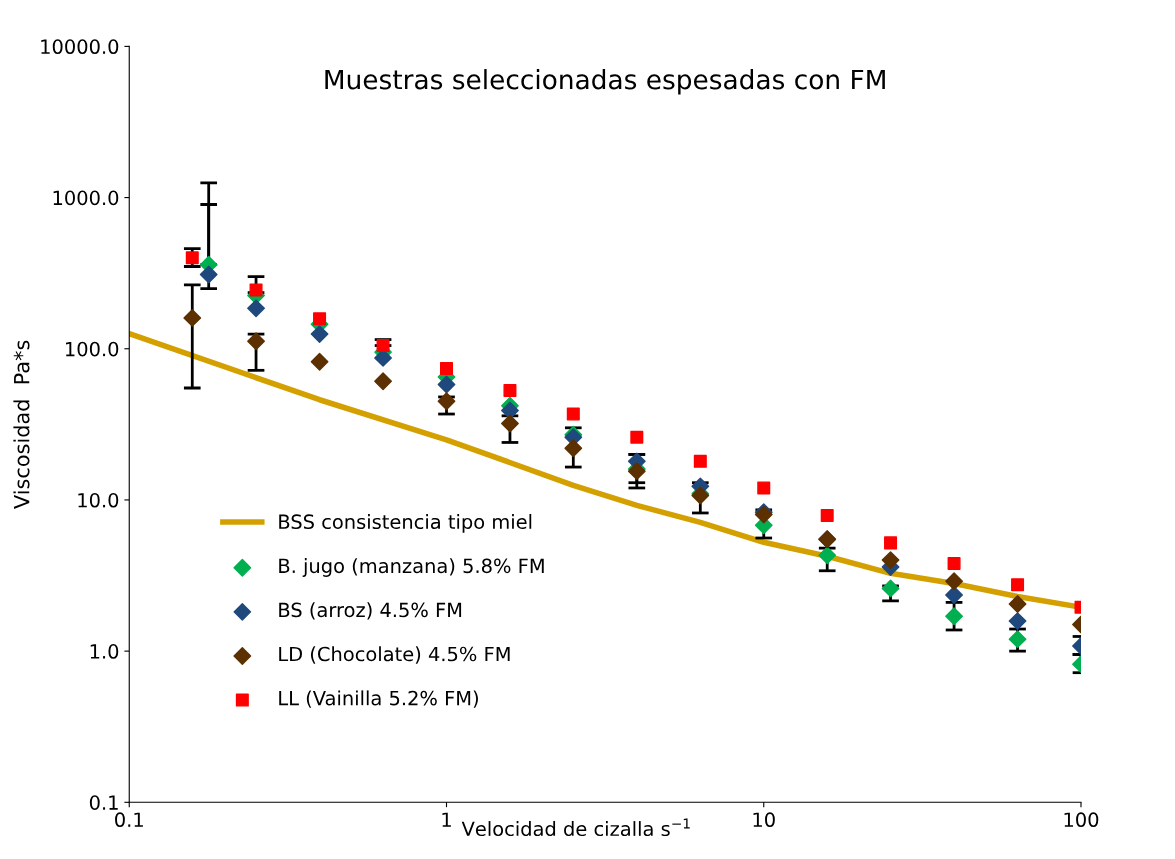 This screenshot has width=1175, height=859. Describe the element at coordinates (394, 655) in the screenshot. I see `legend-label: LD (Chocolate) 4.5% FM` at that location.